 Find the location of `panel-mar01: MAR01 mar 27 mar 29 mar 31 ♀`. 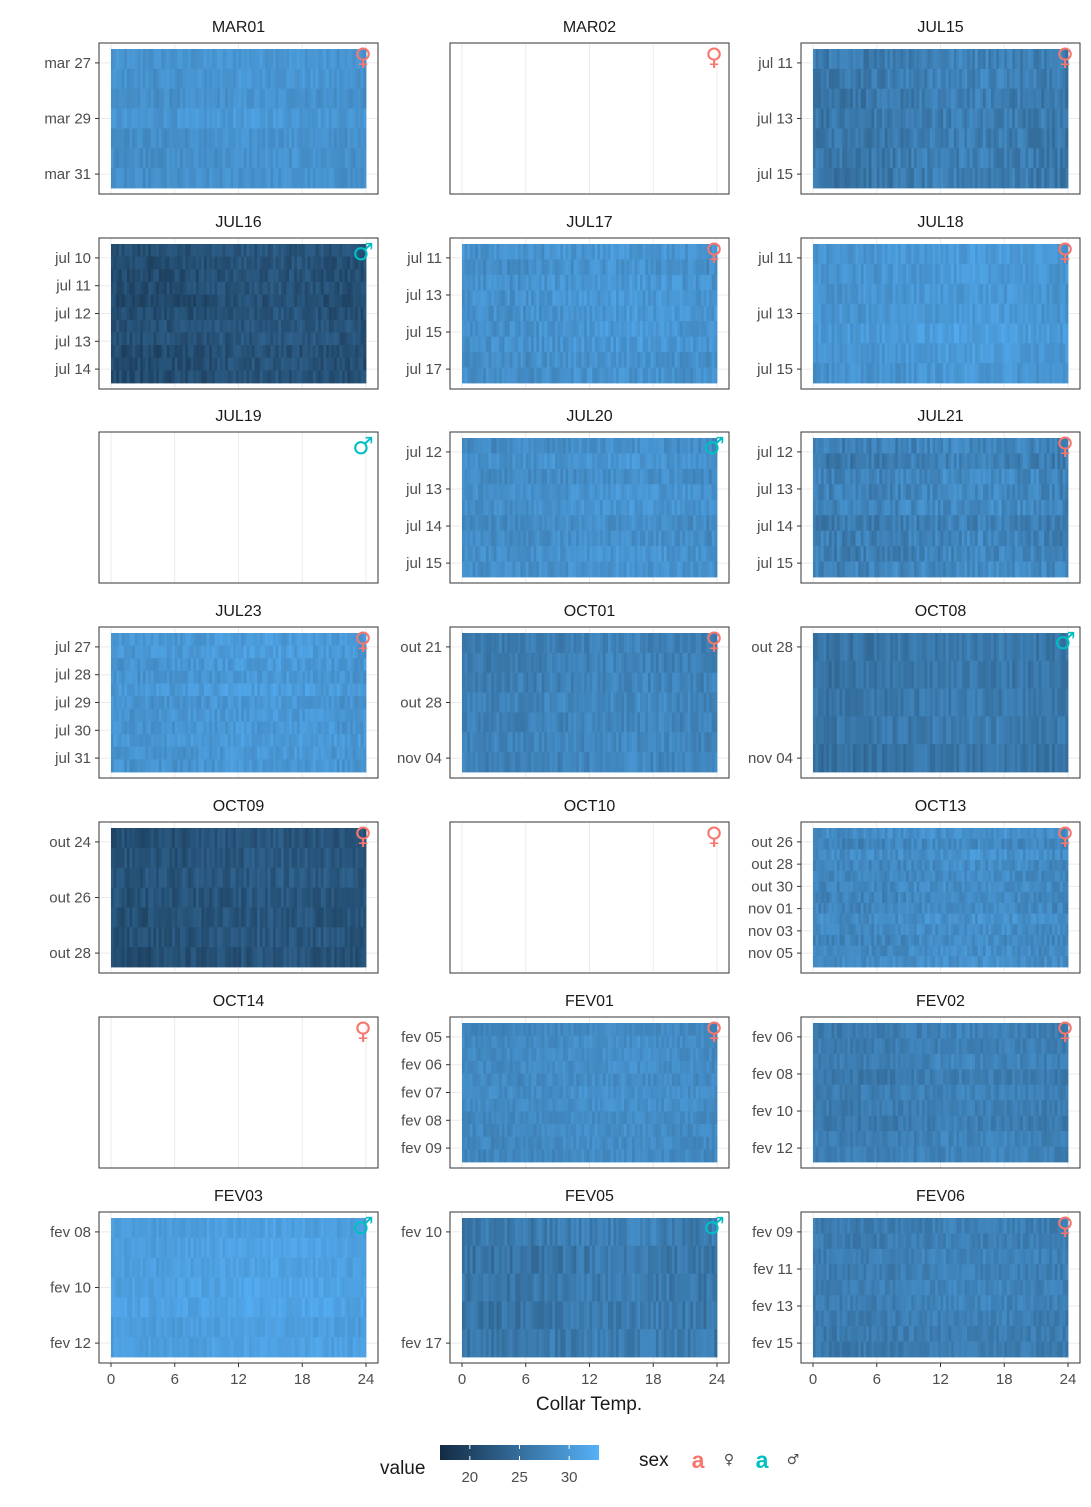

panel-mar01: MAR01 mar 27 mar 29 mar 31 ♀ is located at coordinates (211, 107).